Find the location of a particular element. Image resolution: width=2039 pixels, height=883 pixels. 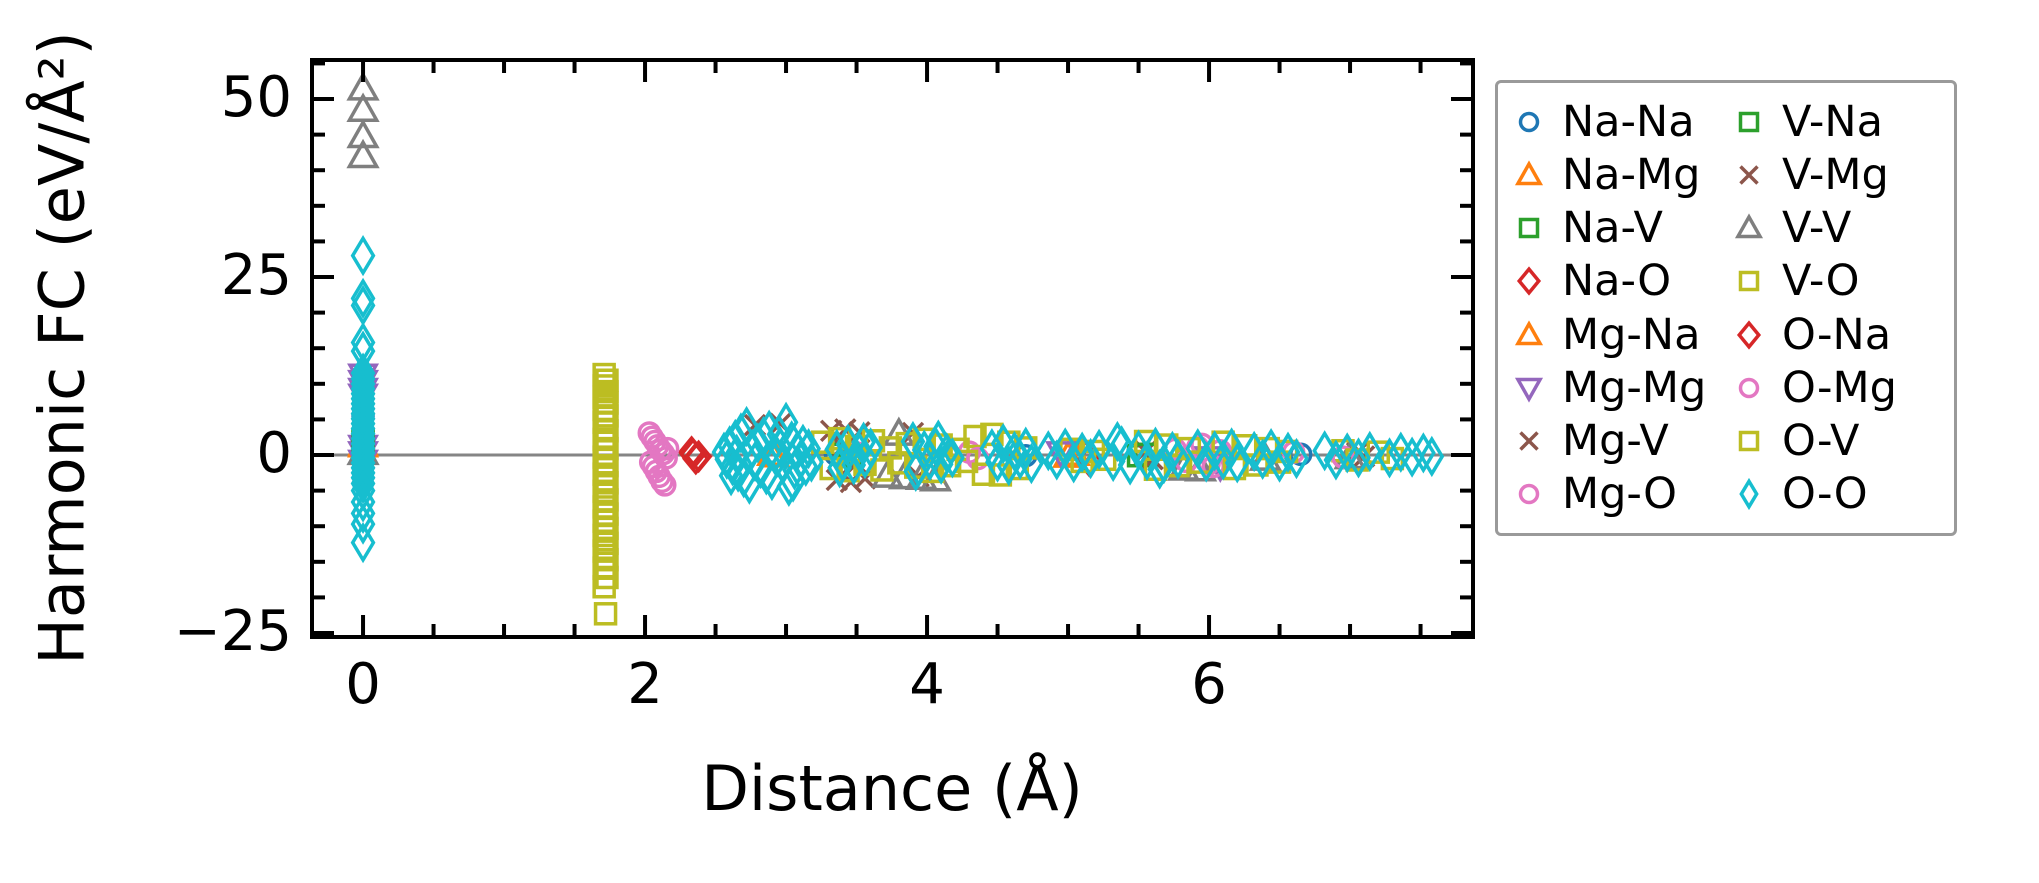

legend-item-V-O: V-O is located at coordinates (1836, 281).